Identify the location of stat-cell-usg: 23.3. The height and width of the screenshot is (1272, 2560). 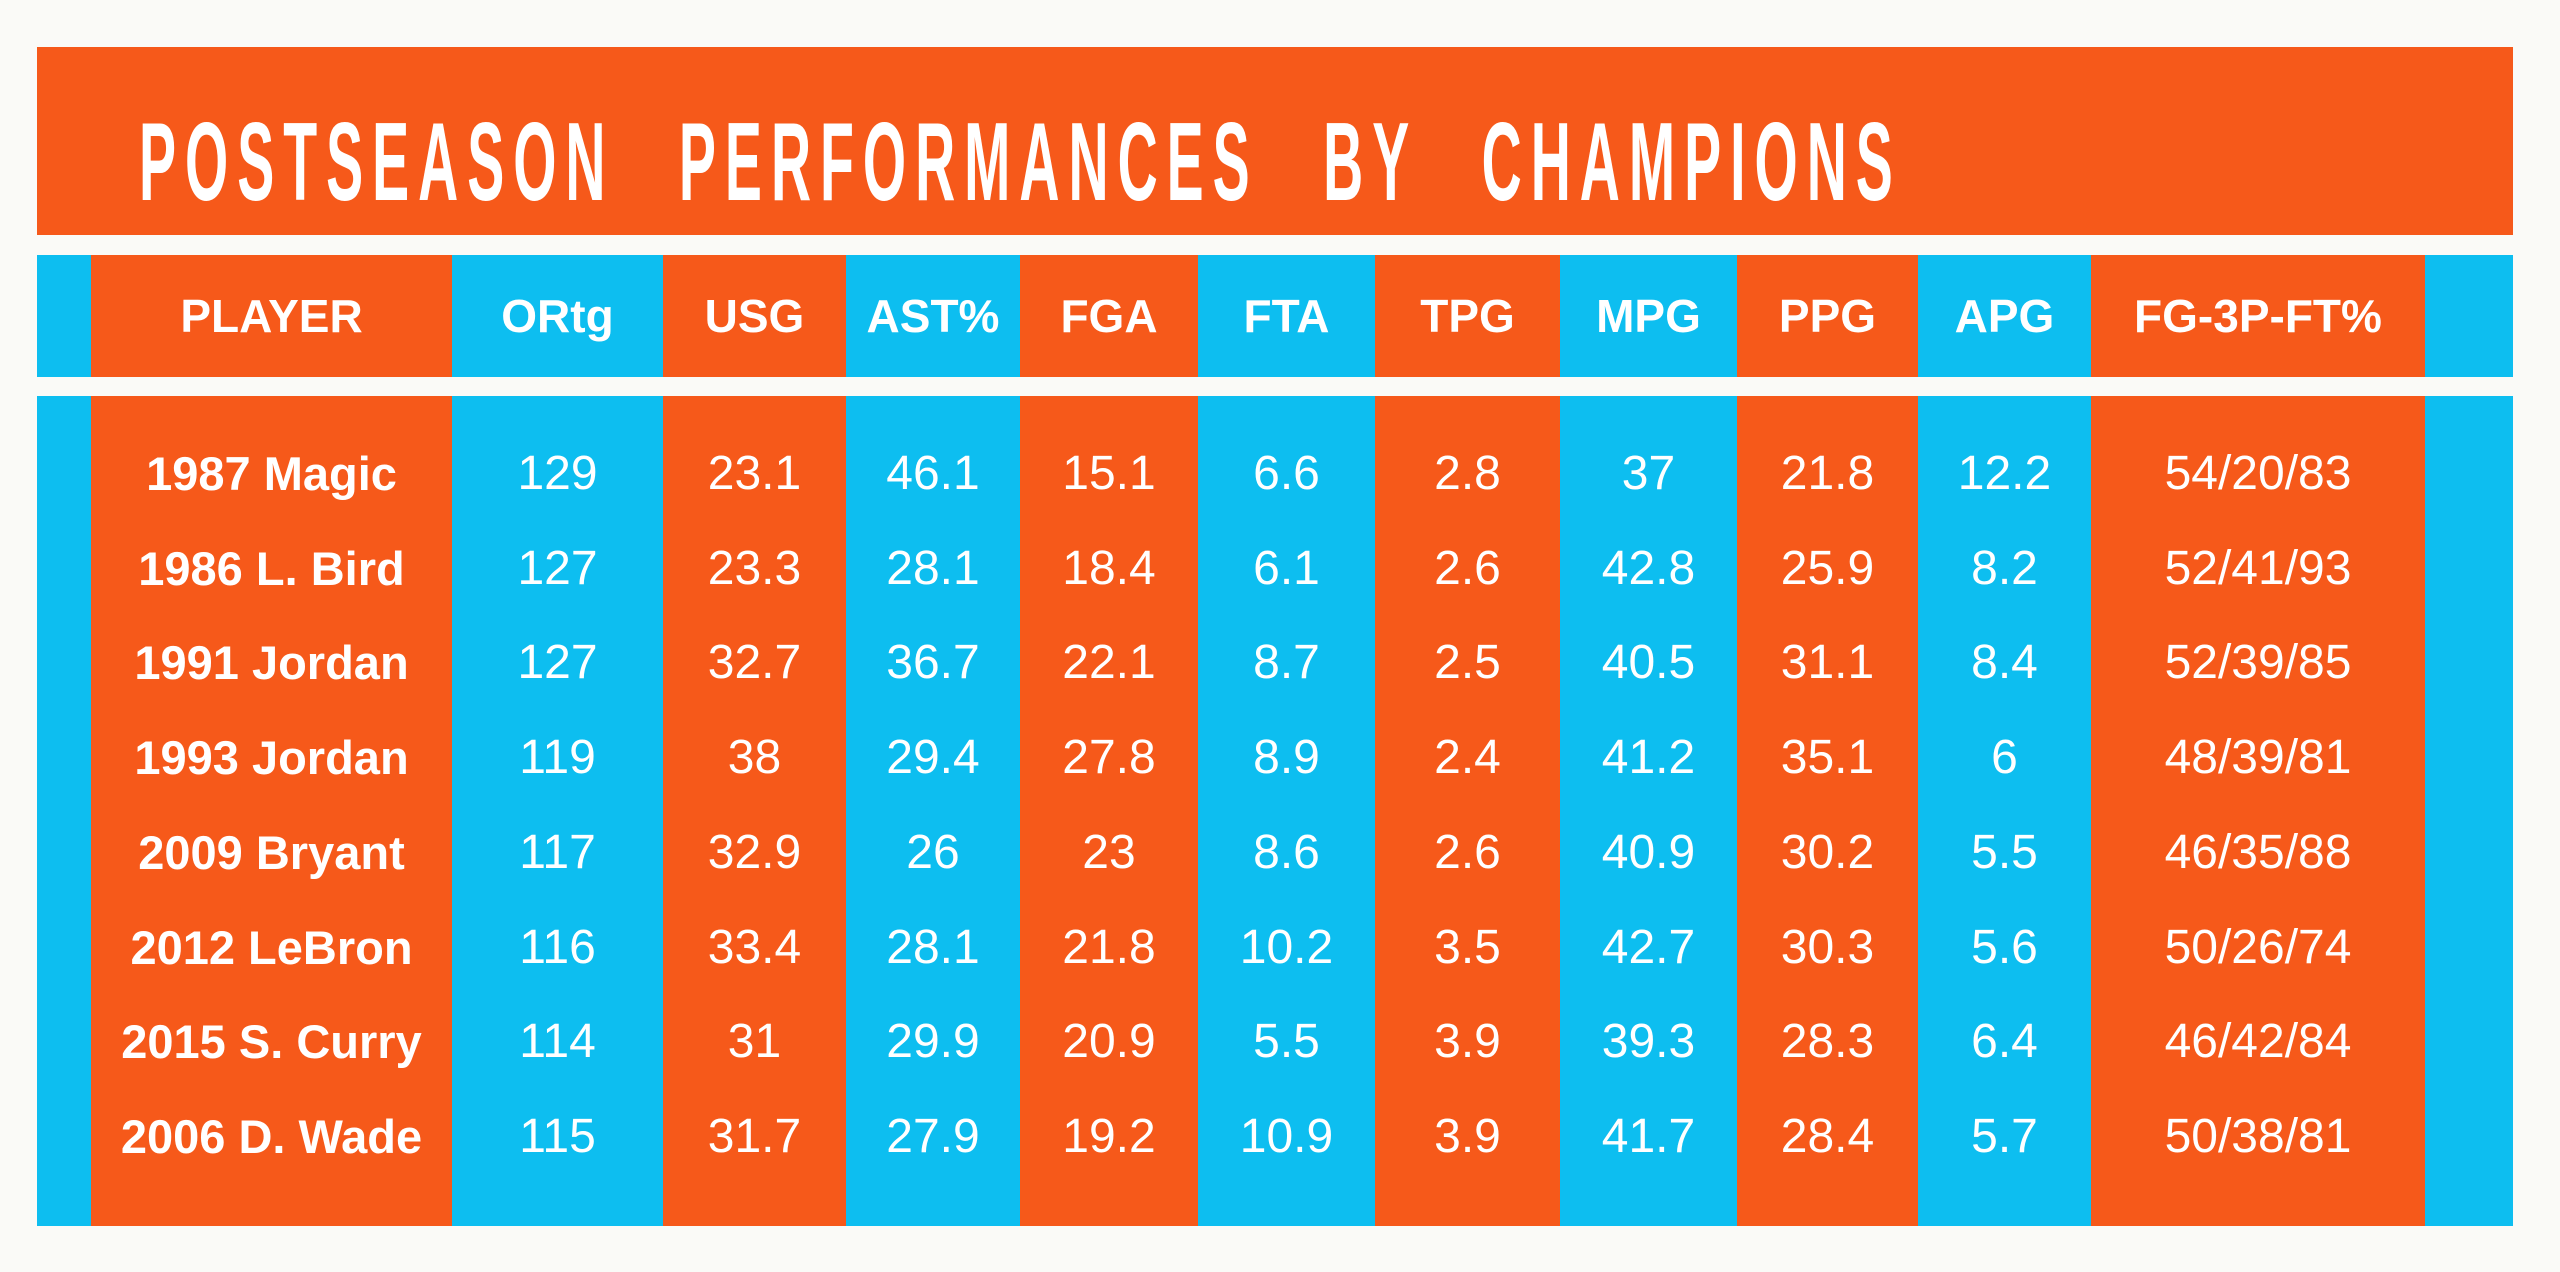
(754, 568).